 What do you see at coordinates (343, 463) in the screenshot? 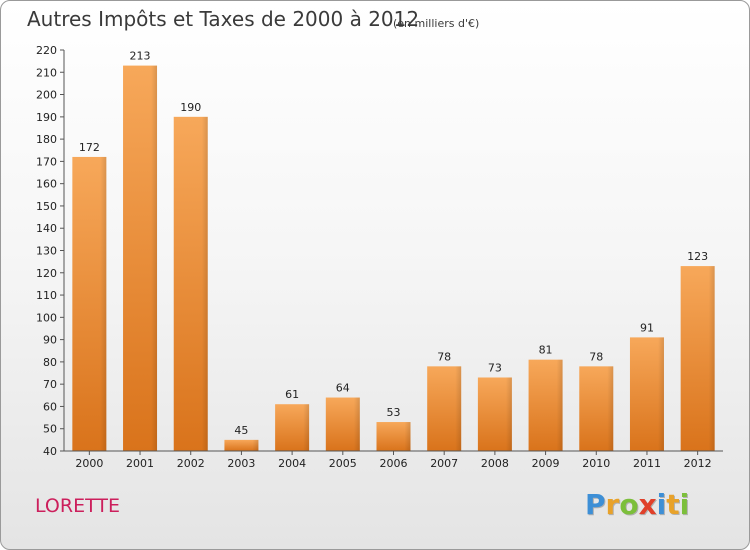
I see `x-tick-label-2005: 2005` at bounding box center [343, 463].